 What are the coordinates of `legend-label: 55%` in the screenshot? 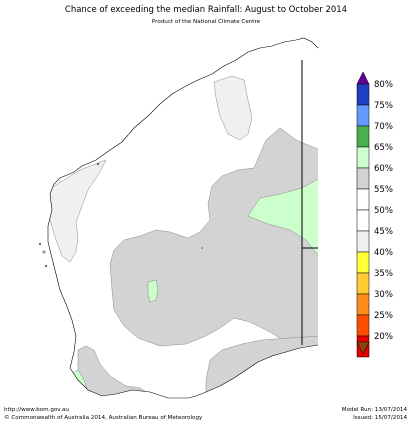 It's located at (383, 190).